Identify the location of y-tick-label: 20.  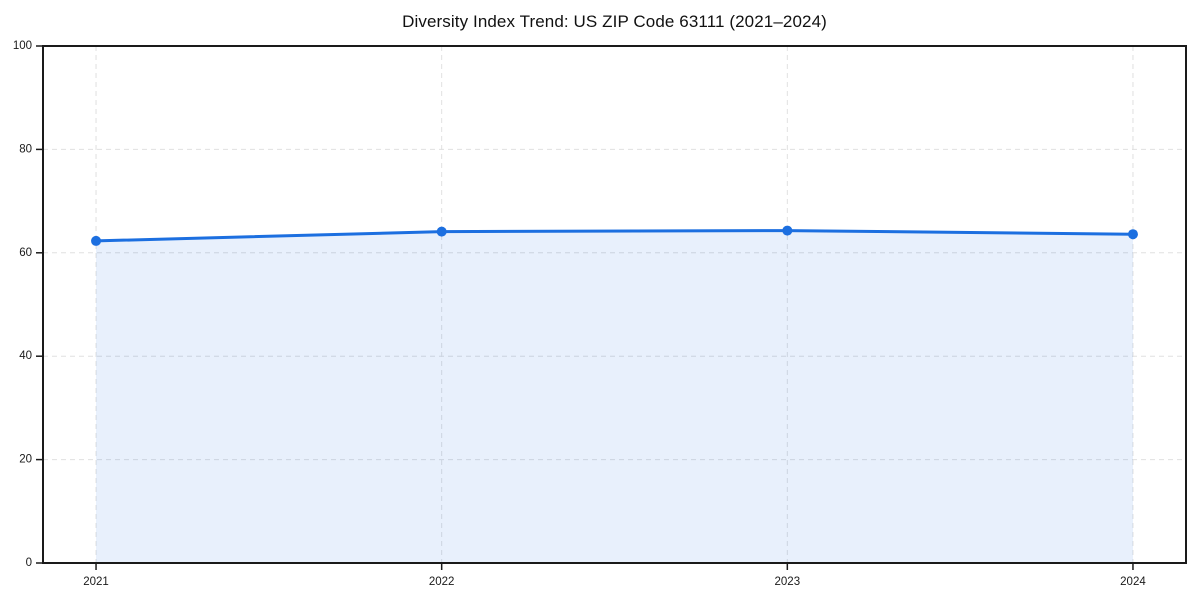
(25, 460).